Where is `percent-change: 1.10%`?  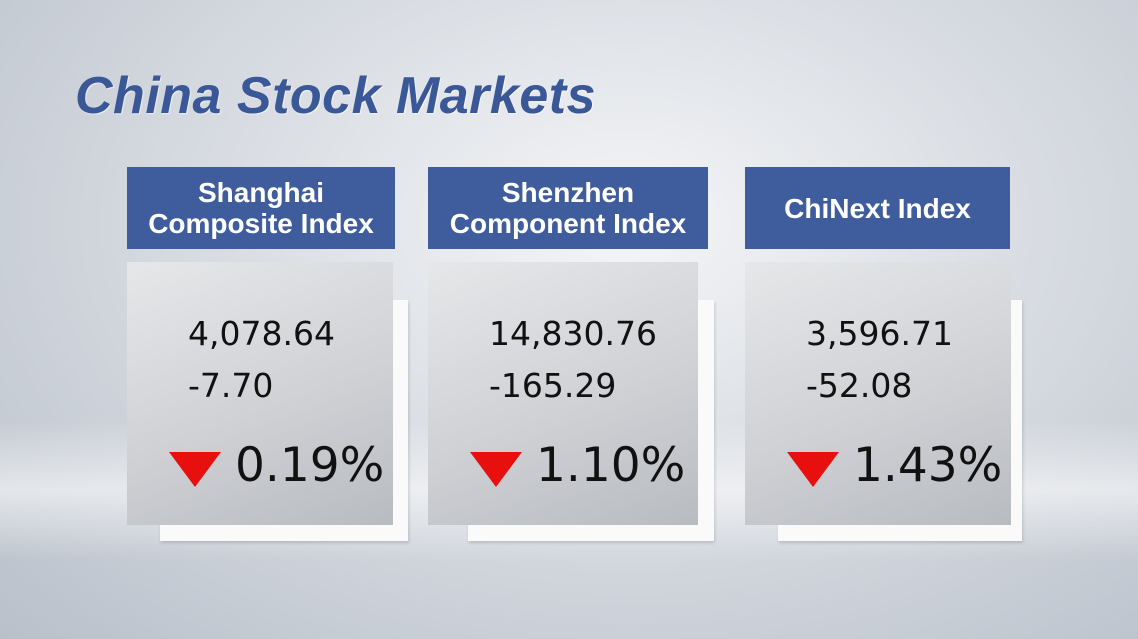
percent-change: 1.10% is located at coordinates (611, 465).